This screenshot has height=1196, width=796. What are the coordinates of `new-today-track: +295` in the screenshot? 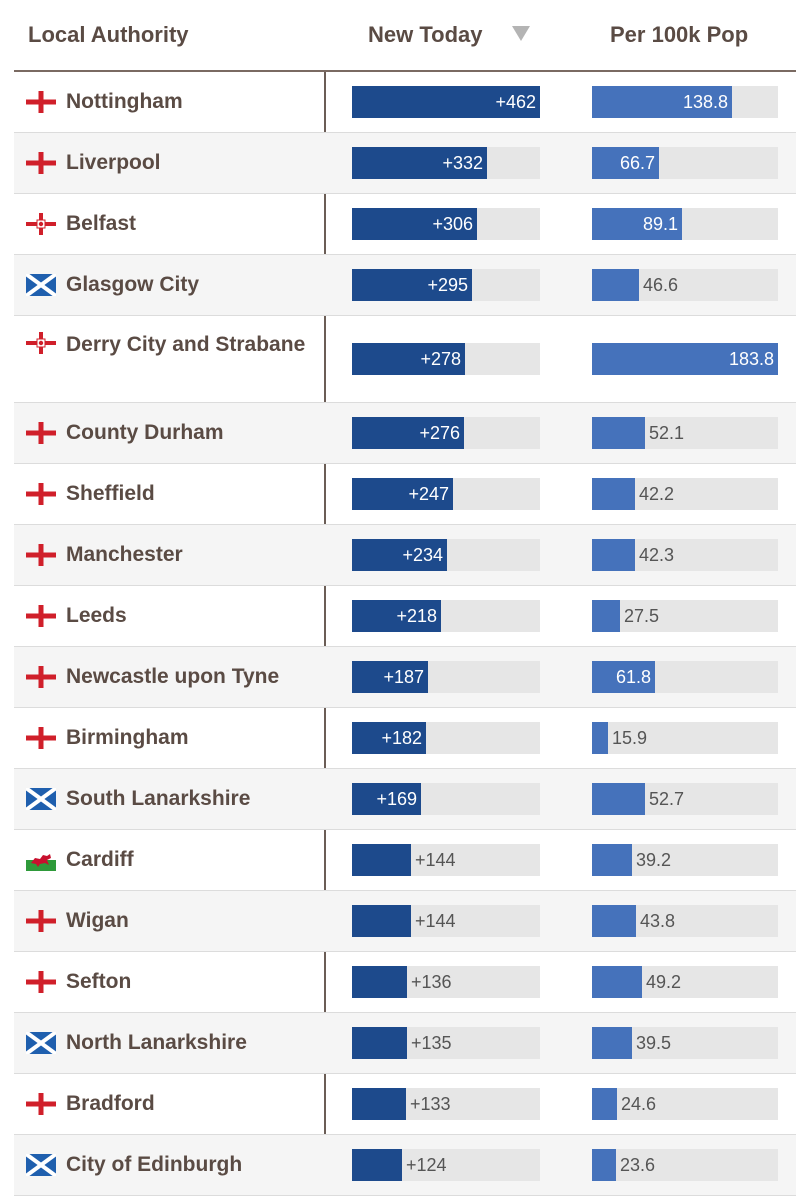 It's located at (446, 285).